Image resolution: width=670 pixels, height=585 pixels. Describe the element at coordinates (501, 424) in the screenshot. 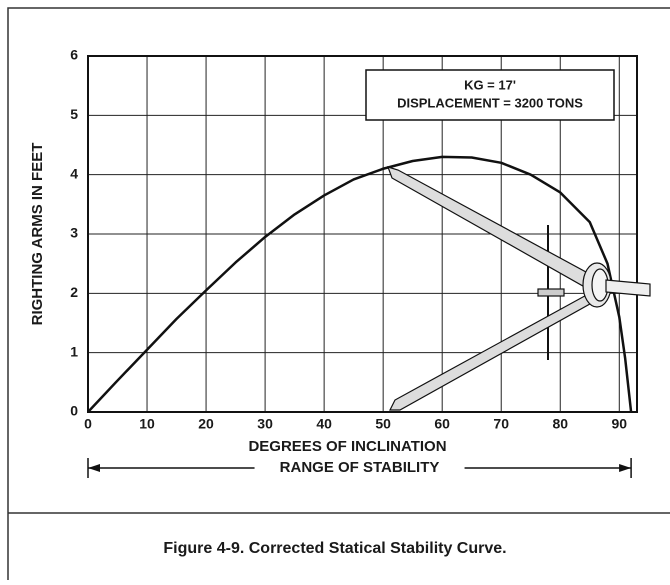

I see `x-tick-label: 70` at that location.